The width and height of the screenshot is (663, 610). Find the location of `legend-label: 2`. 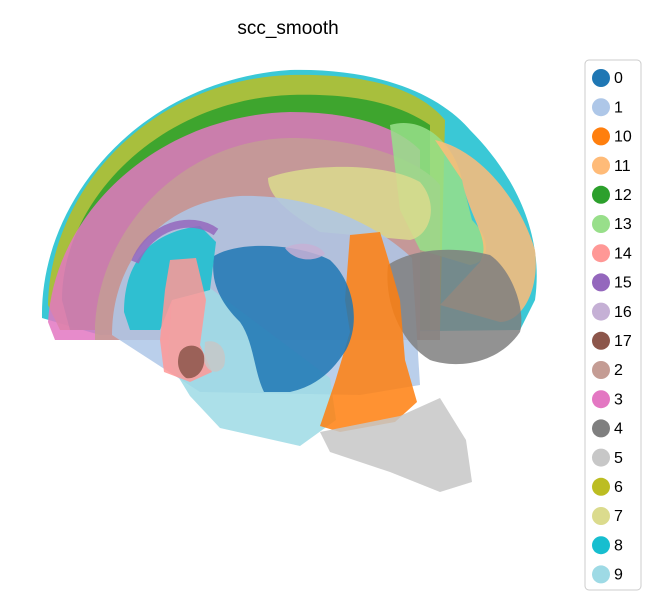

legend-label: 2 is located at coordinates (618, 370).